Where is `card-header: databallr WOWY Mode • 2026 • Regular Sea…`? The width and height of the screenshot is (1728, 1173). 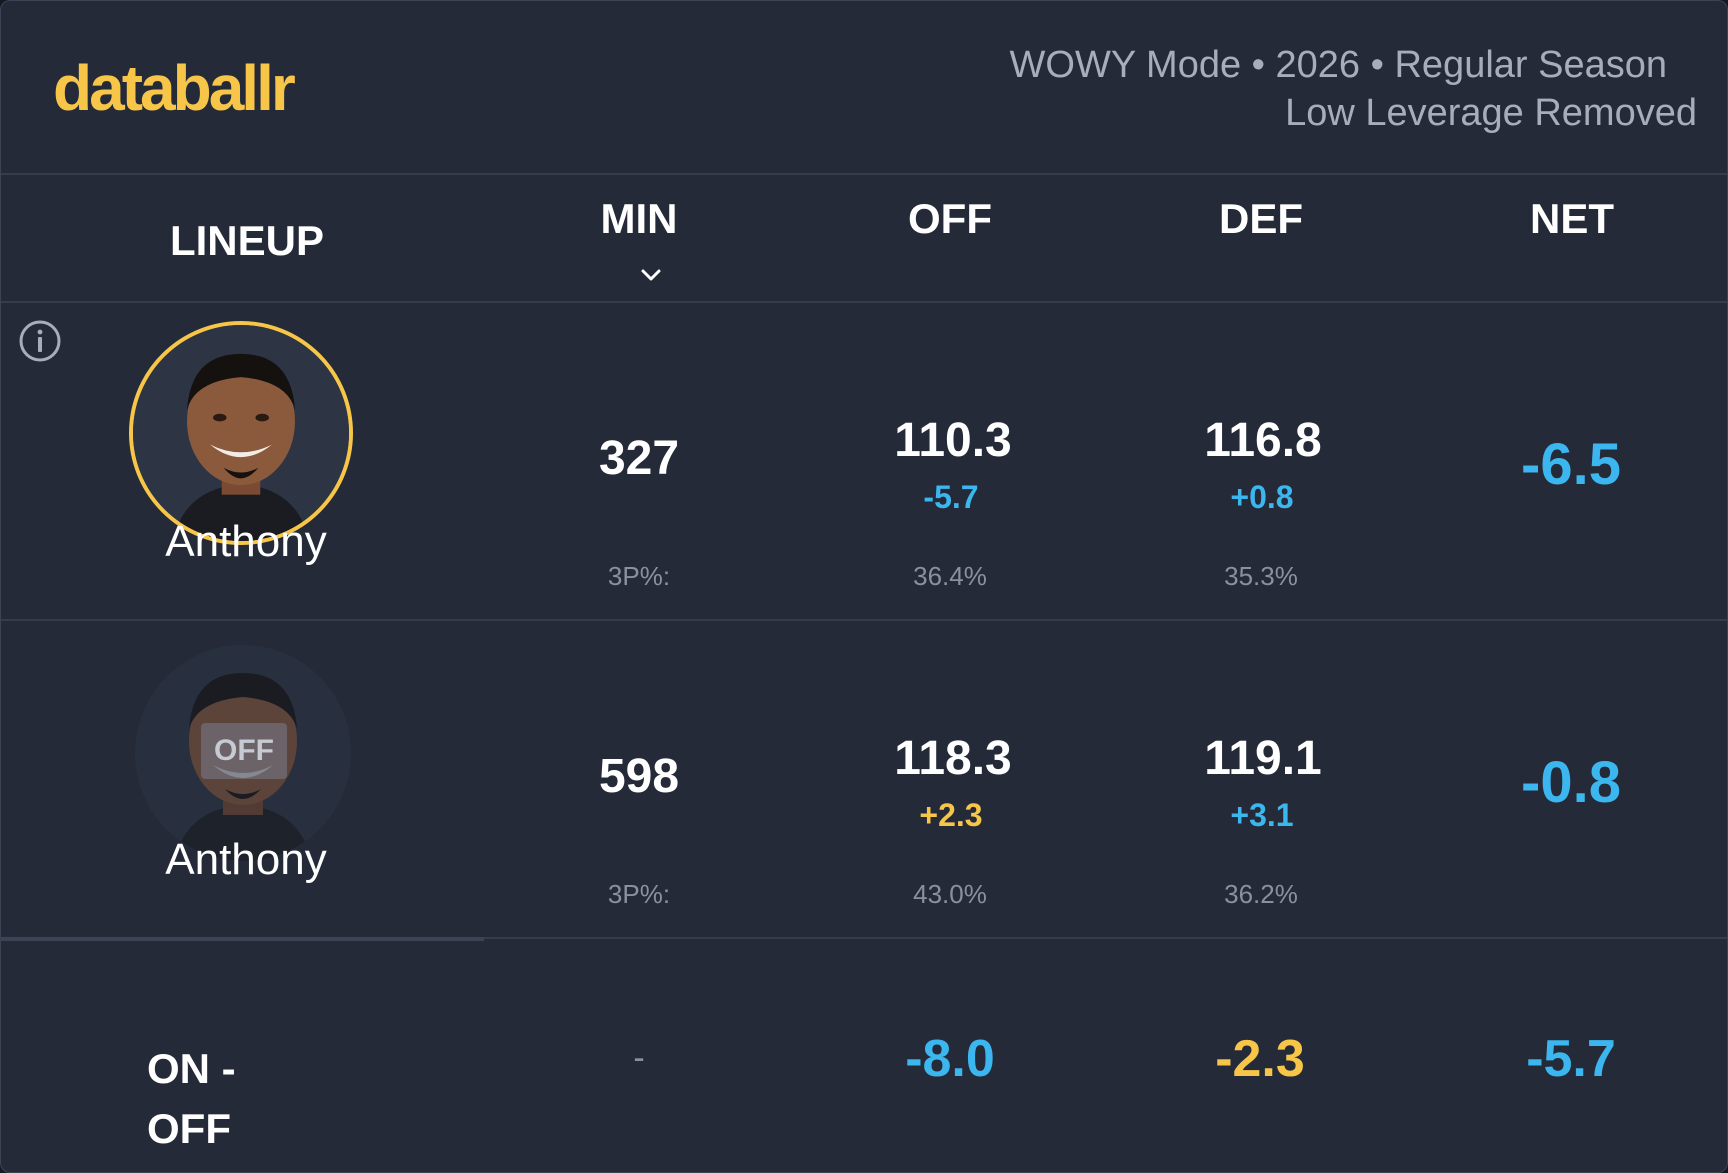
card-header: databallr WOWY Mode • 2026 • Regular Sea… is located at coordinates (864, 88).